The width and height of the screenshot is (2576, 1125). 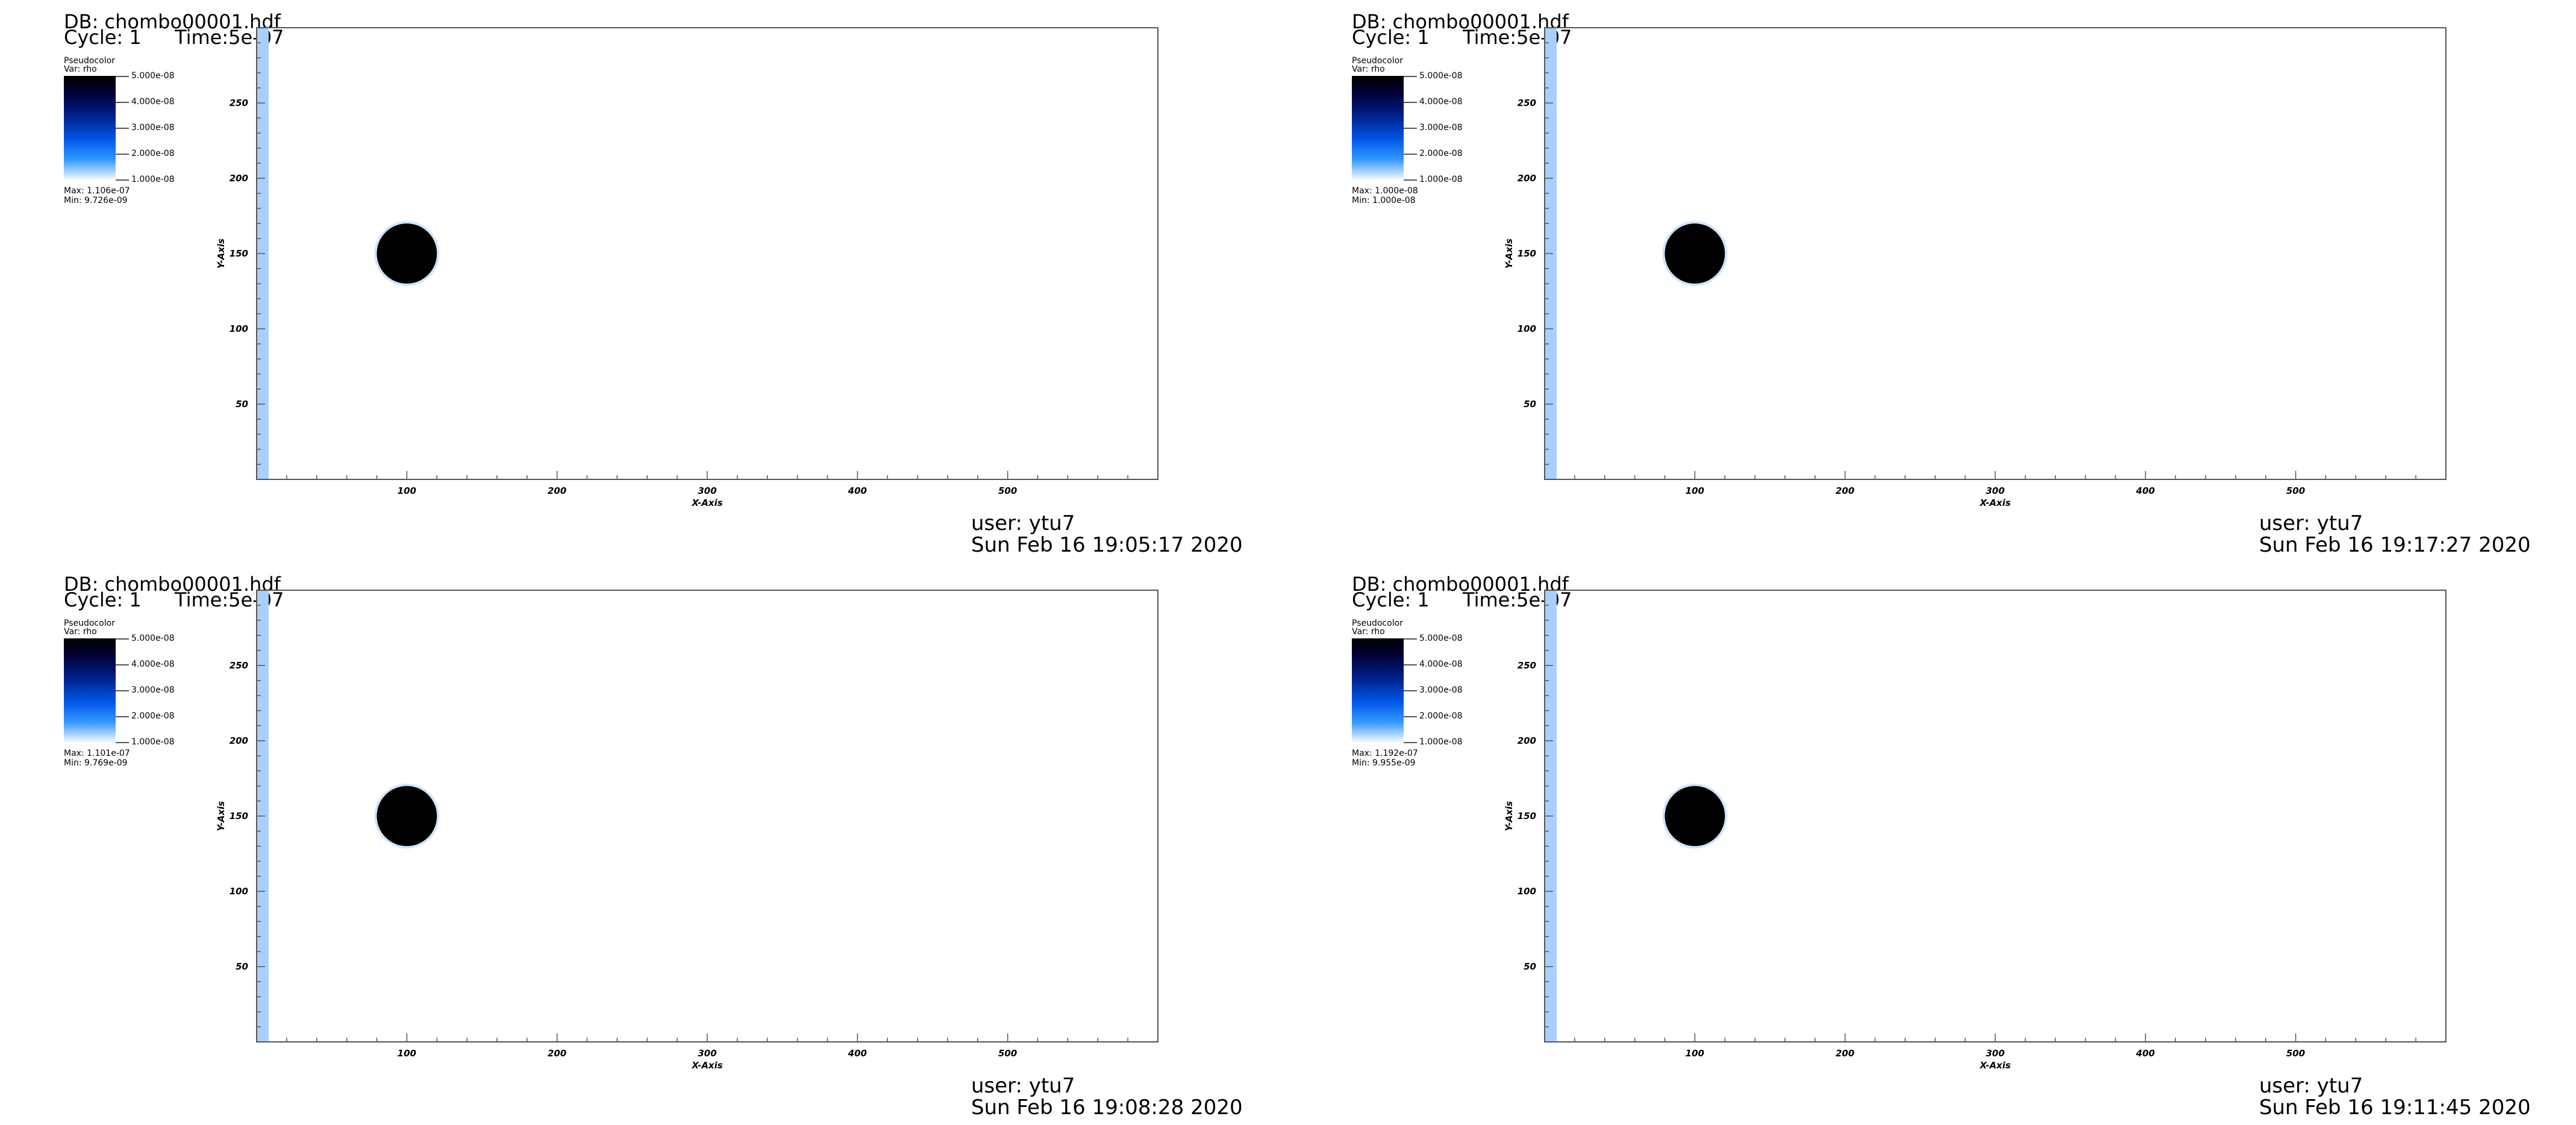 What do you see at coordinates (1385, 191) in the screenshot?
I see `legend-max: Max: 1.000e-08` at bounding box center [1385, 191].